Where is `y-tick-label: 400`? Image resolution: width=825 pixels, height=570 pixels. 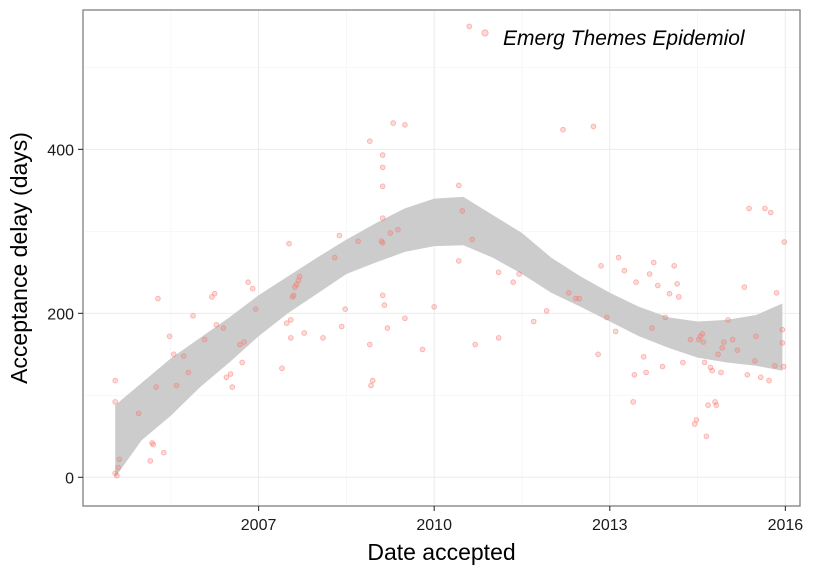
y-tick-label: 400 is located at coordinates (60, 150).